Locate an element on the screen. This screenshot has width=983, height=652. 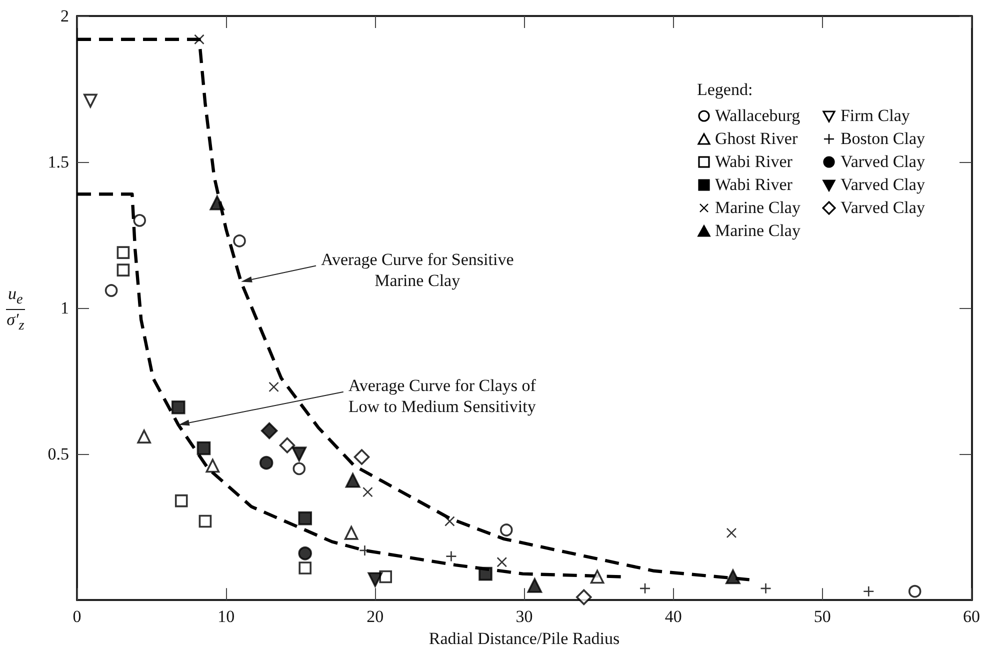
y-tick-label: 1.5 is located at coordinates (58, 162).